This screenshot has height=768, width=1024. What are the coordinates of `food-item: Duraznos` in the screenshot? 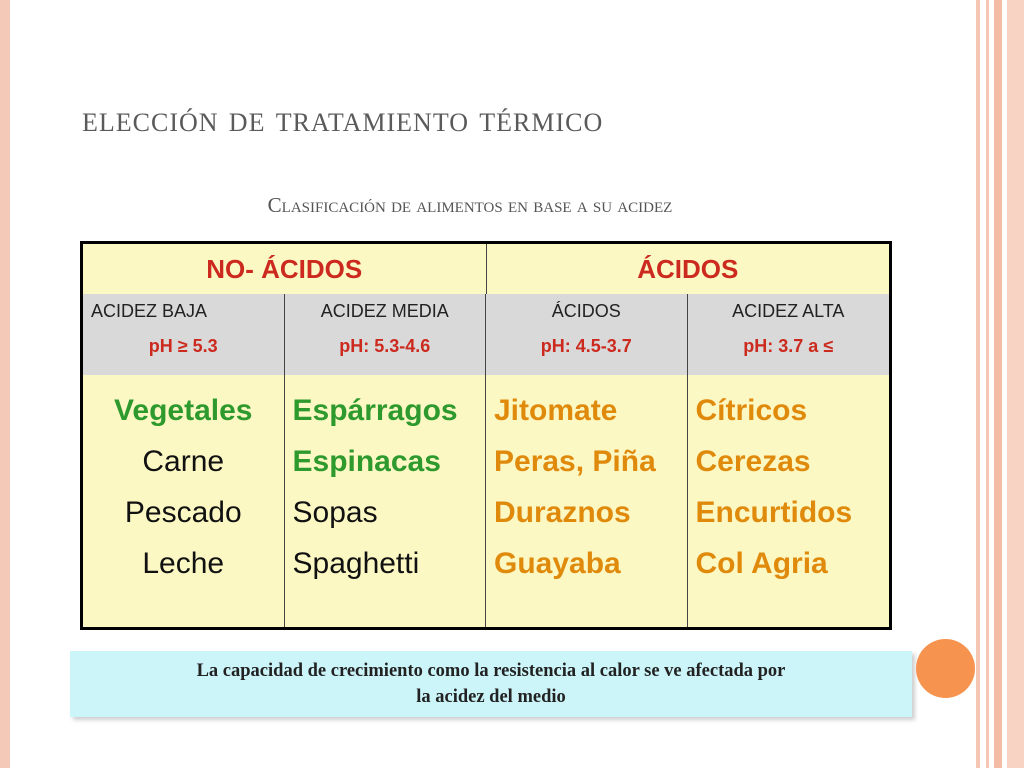 It's located at (562, 512).